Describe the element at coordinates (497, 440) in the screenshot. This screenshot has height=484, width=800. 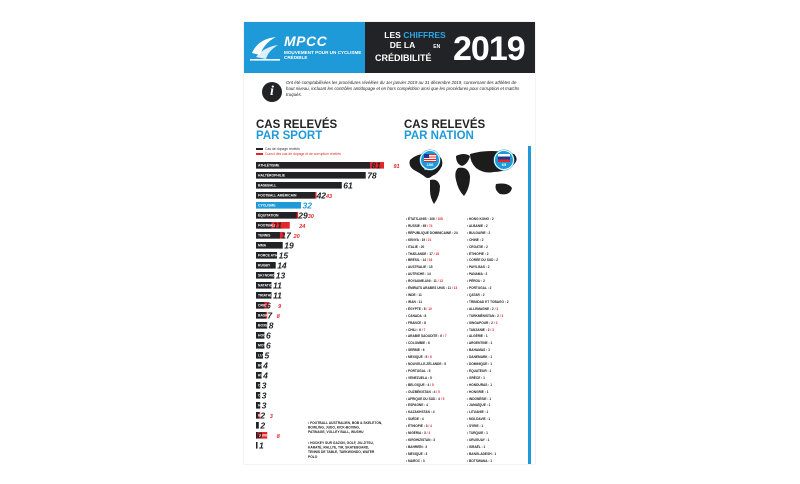
I see `nation-right-item: • URUGUAY : 1` at that location.